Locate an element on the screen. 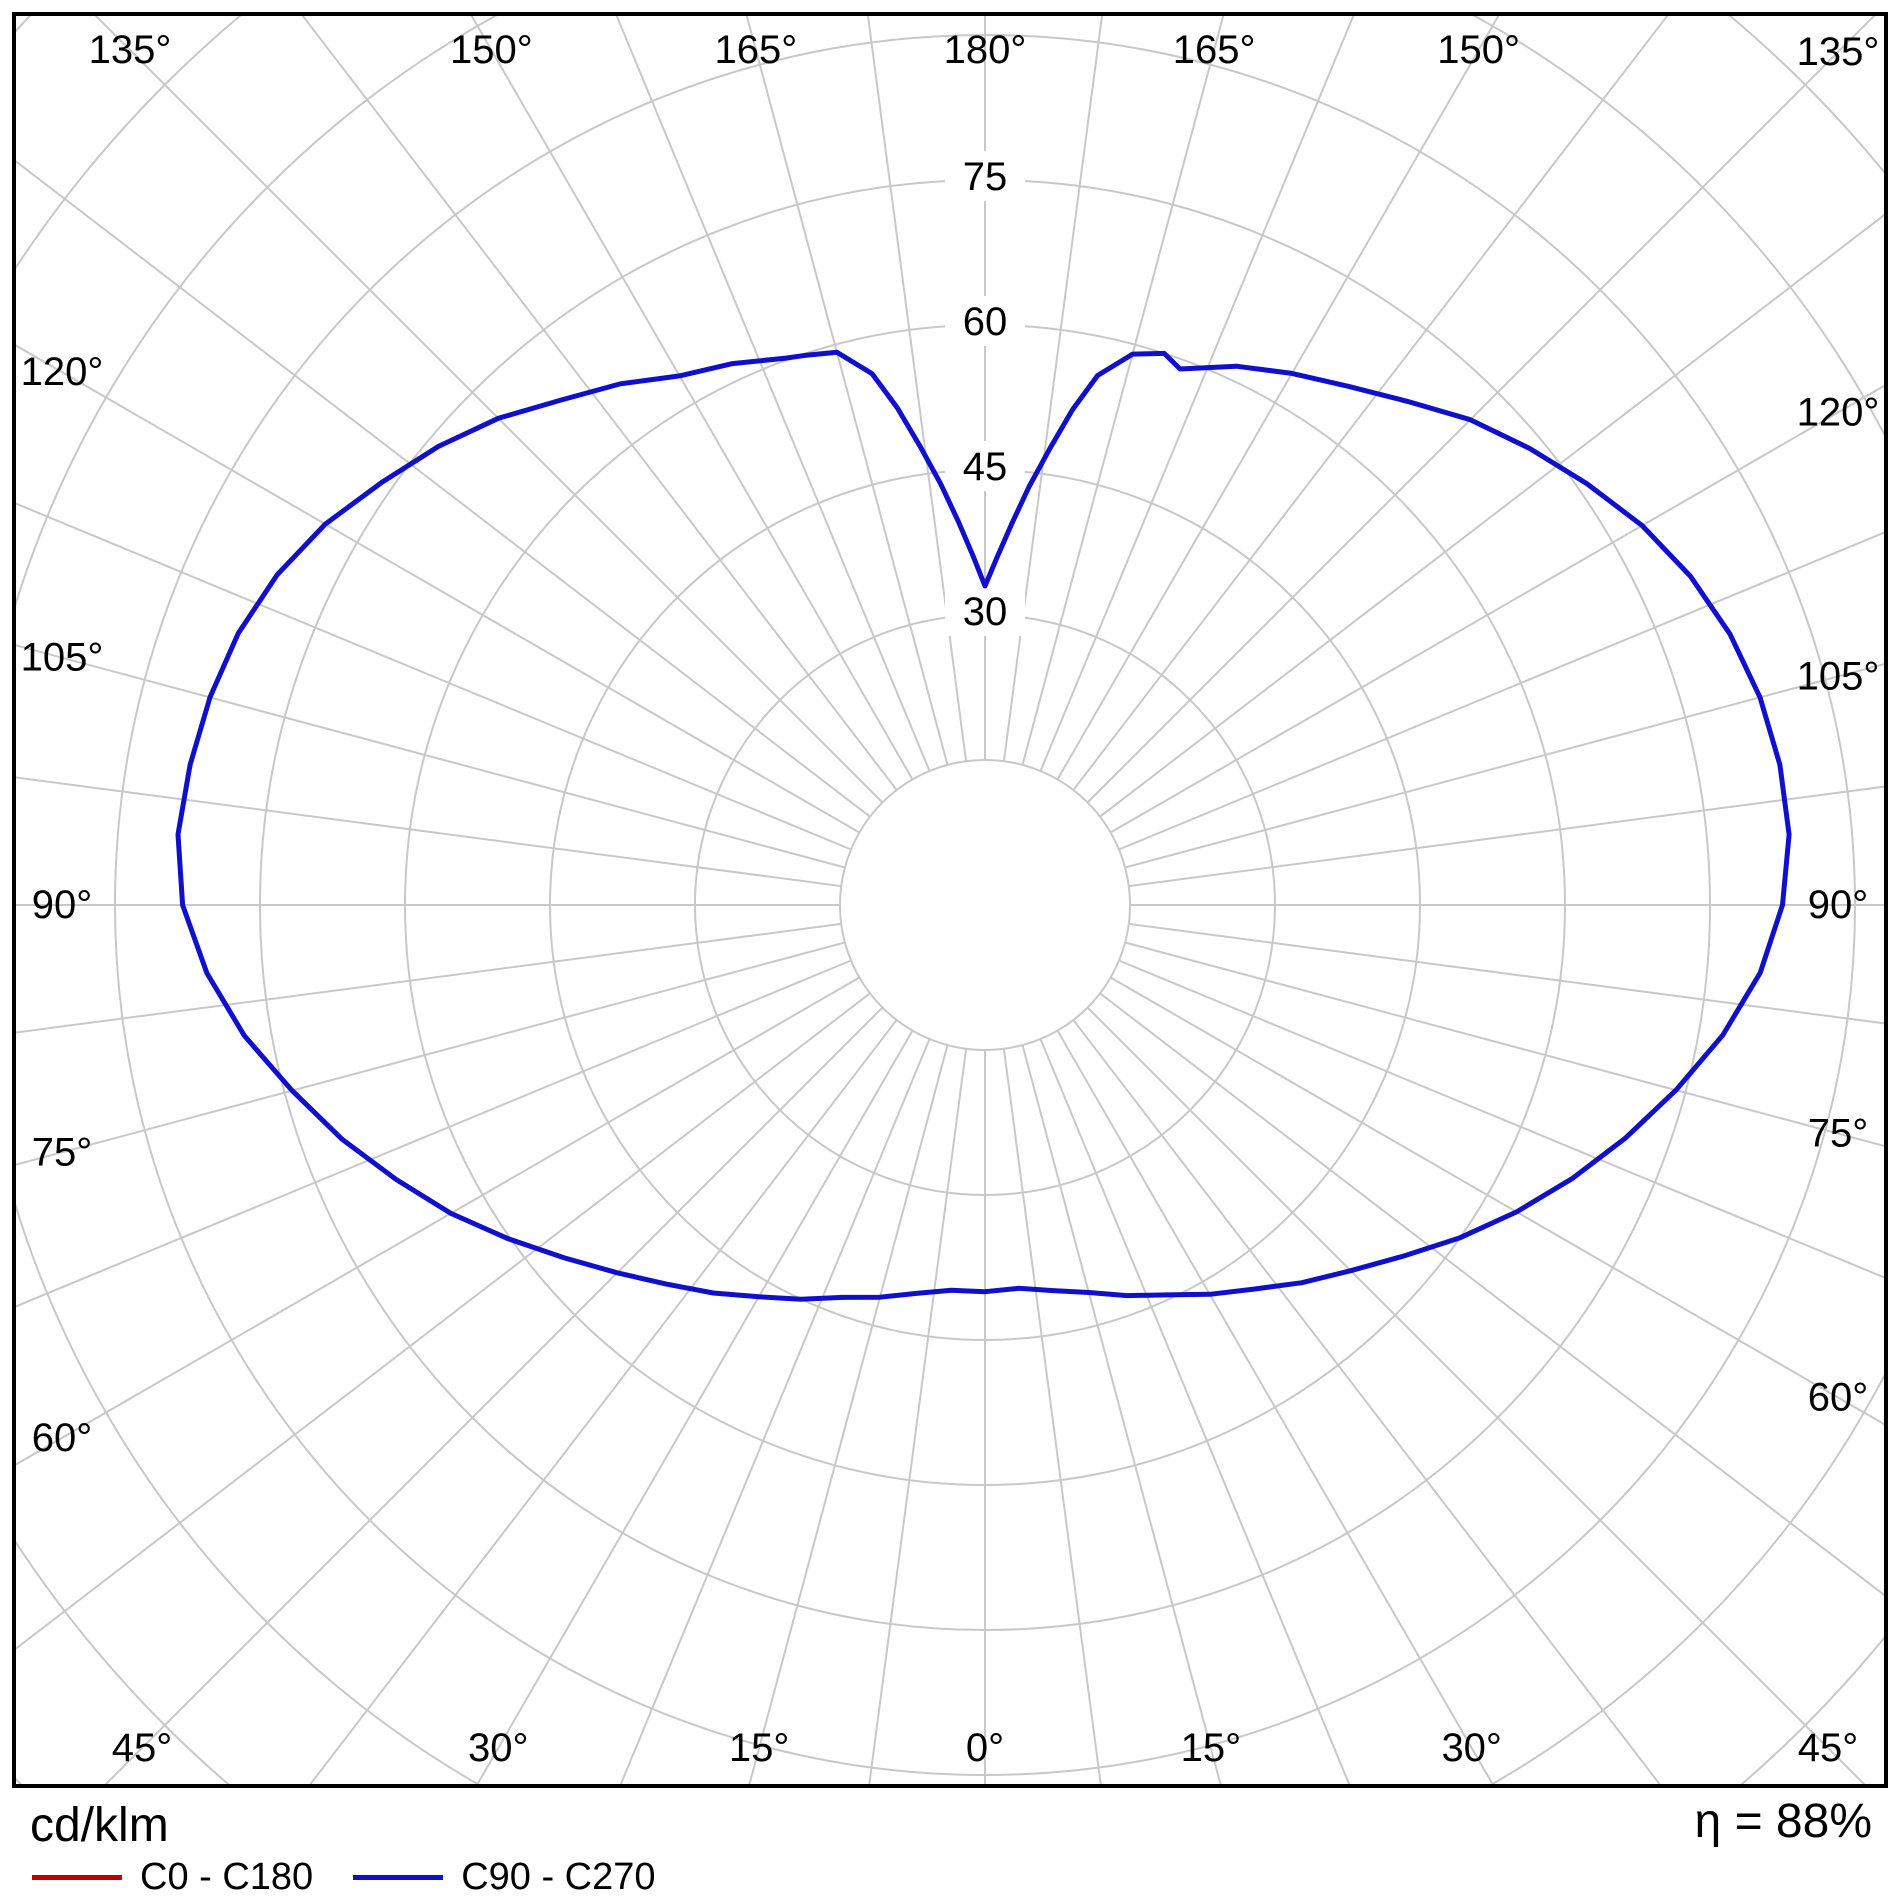  svg-text: 60 is located at coordinates (985, 322).